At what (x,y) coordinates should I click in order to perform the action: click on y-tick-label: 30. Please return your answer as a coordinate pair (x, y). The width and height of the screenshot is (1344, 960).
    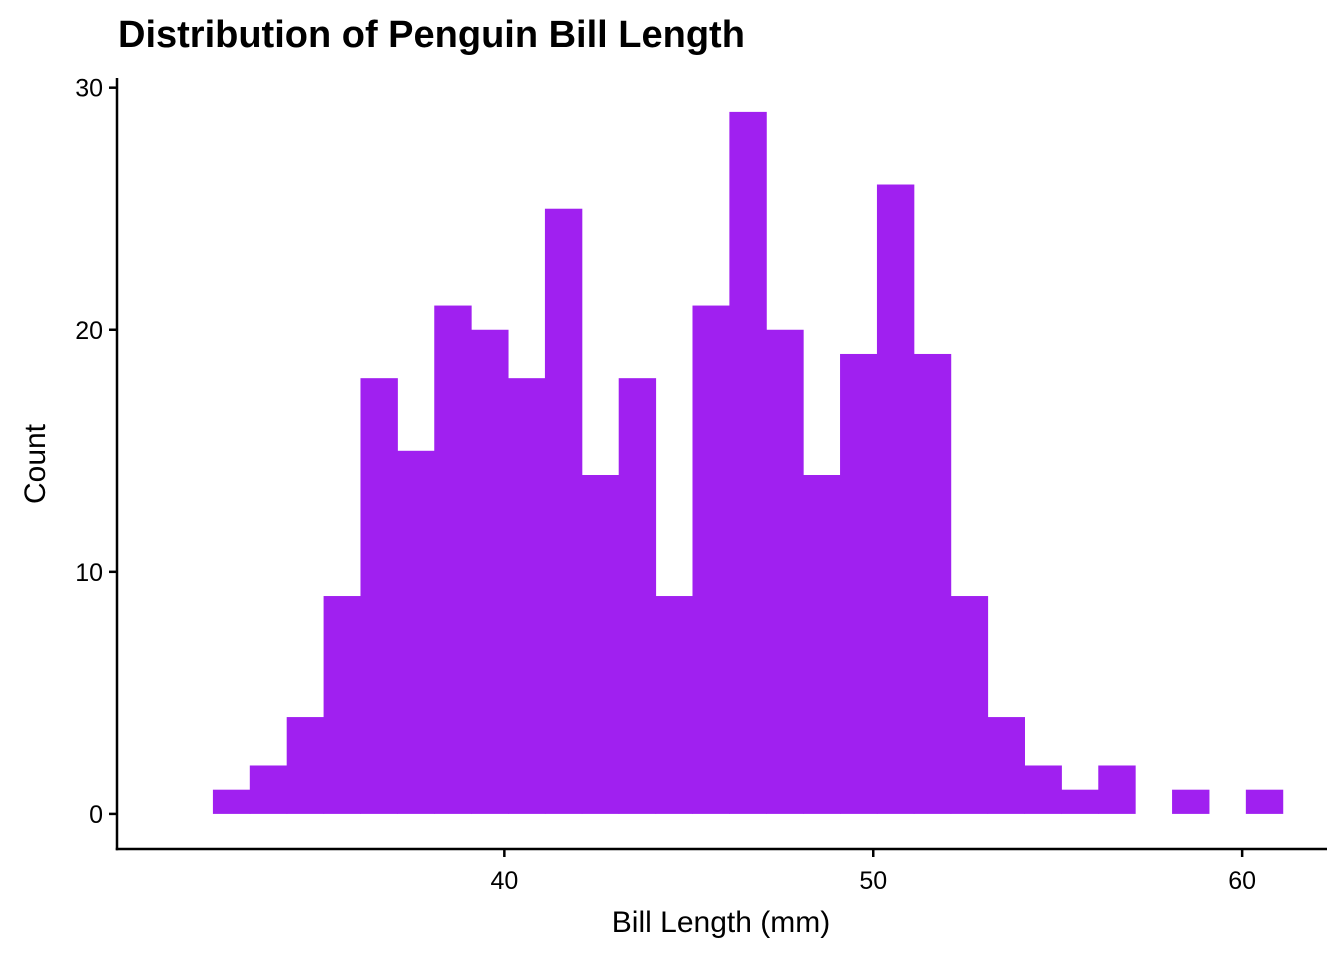
    Looking at the image, I should click on (89, 89).